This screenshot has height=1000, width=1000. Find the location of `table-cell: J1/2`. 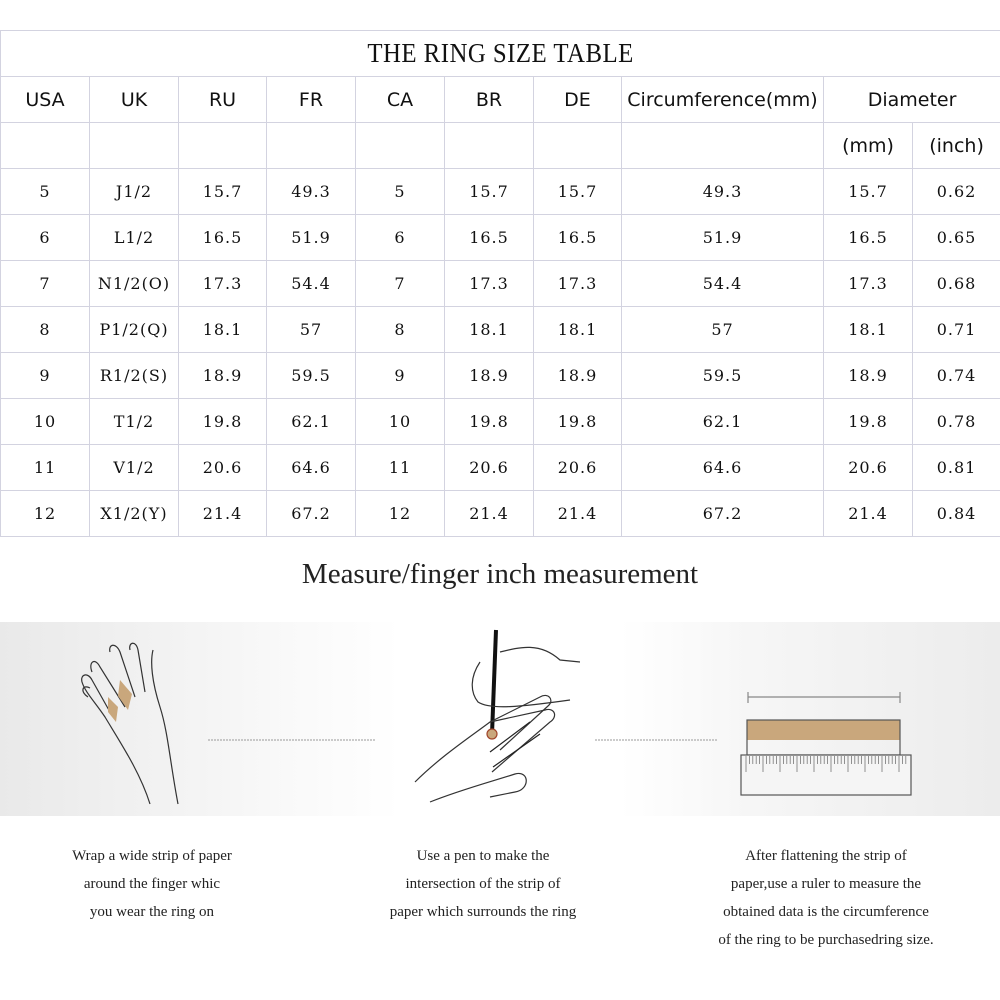

table-cell: J1/2 is located at coordinates (134, 191).